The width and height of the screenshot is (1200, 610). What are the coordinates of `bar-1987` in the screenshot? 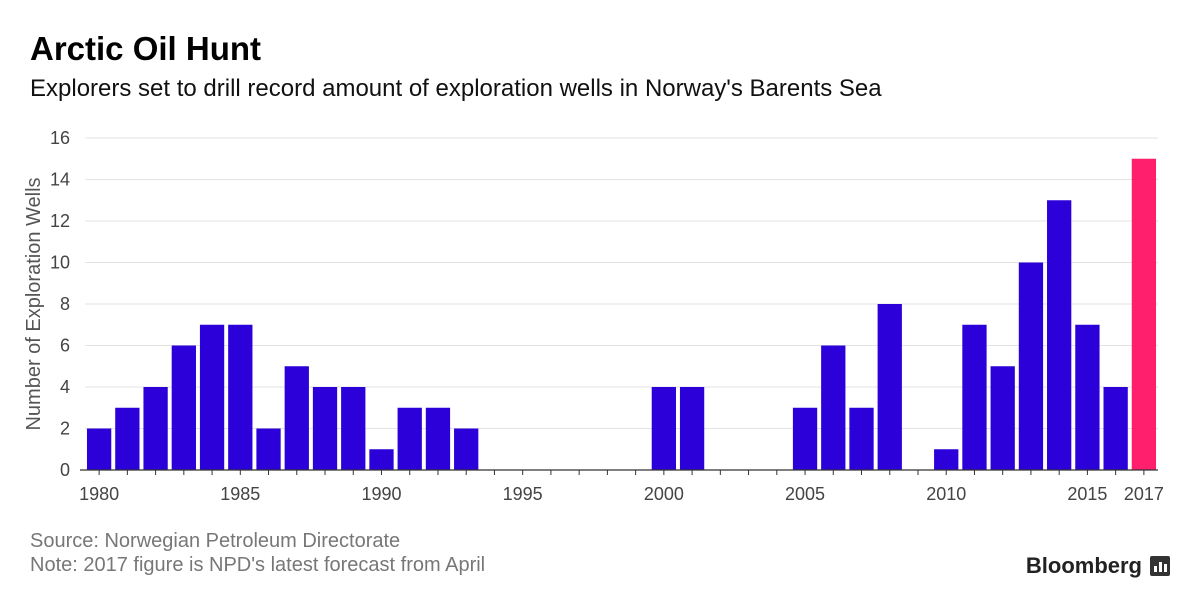 It's located at (296, 418).